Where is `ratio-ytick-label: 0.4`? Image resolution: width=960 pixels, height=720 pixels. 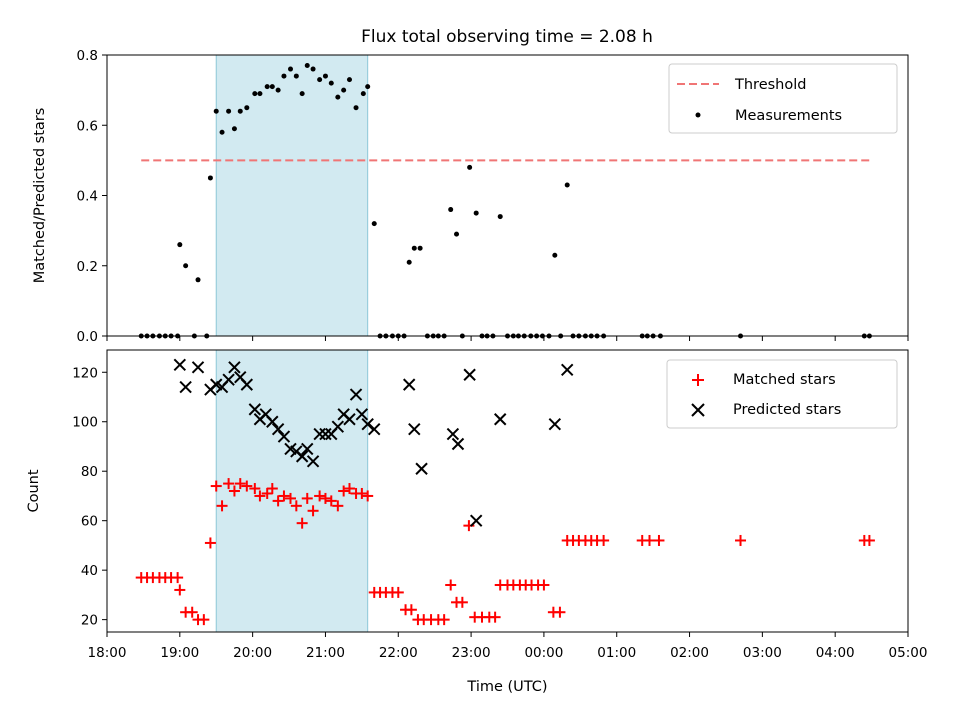
ratio-ytick-label: 0.4 is located at coordinates (87, 197).